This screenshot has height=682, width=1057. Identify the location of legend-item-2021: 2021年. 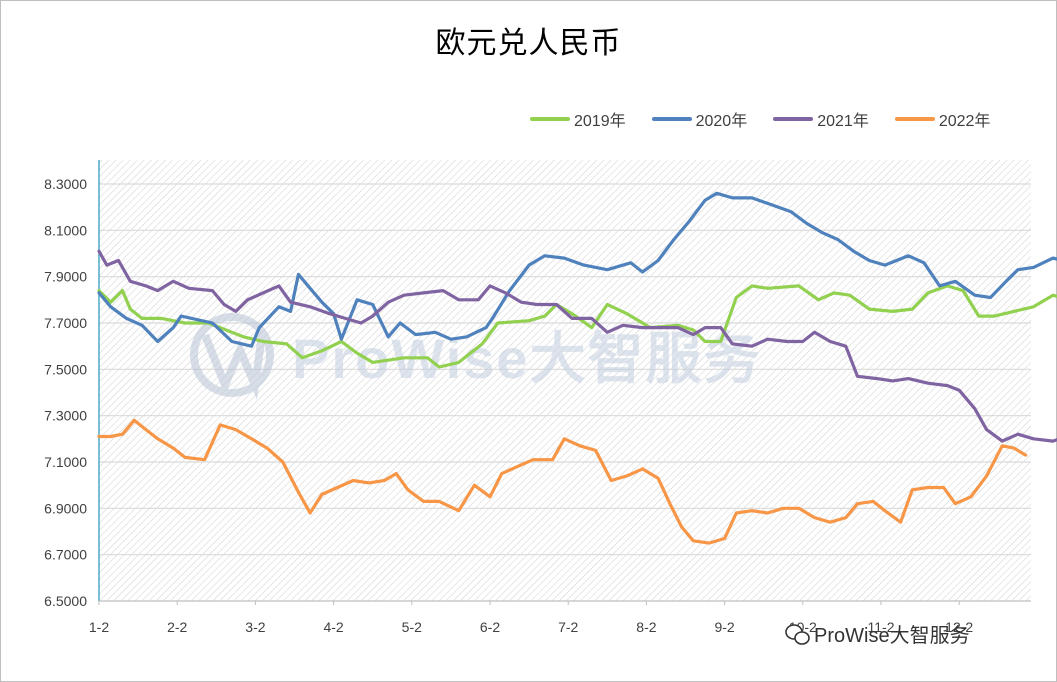
(821, 119).